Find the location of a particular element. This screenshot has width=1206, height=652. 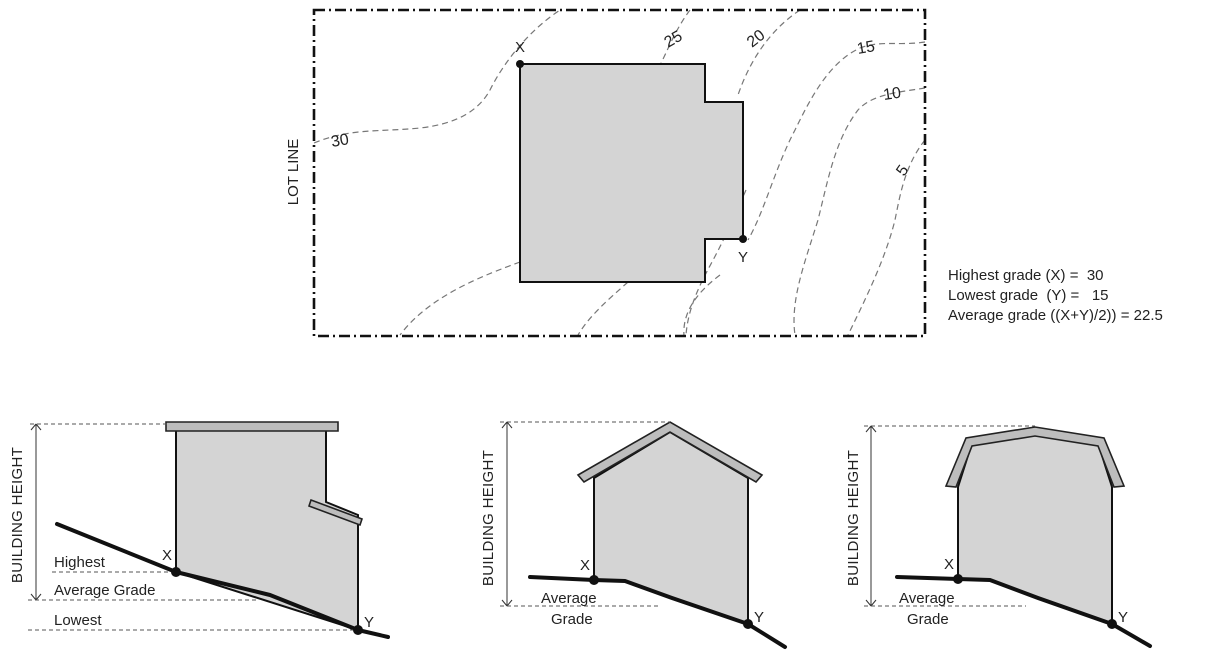

lot-line-label: LOT LINE is located at coordinates (293, 172).